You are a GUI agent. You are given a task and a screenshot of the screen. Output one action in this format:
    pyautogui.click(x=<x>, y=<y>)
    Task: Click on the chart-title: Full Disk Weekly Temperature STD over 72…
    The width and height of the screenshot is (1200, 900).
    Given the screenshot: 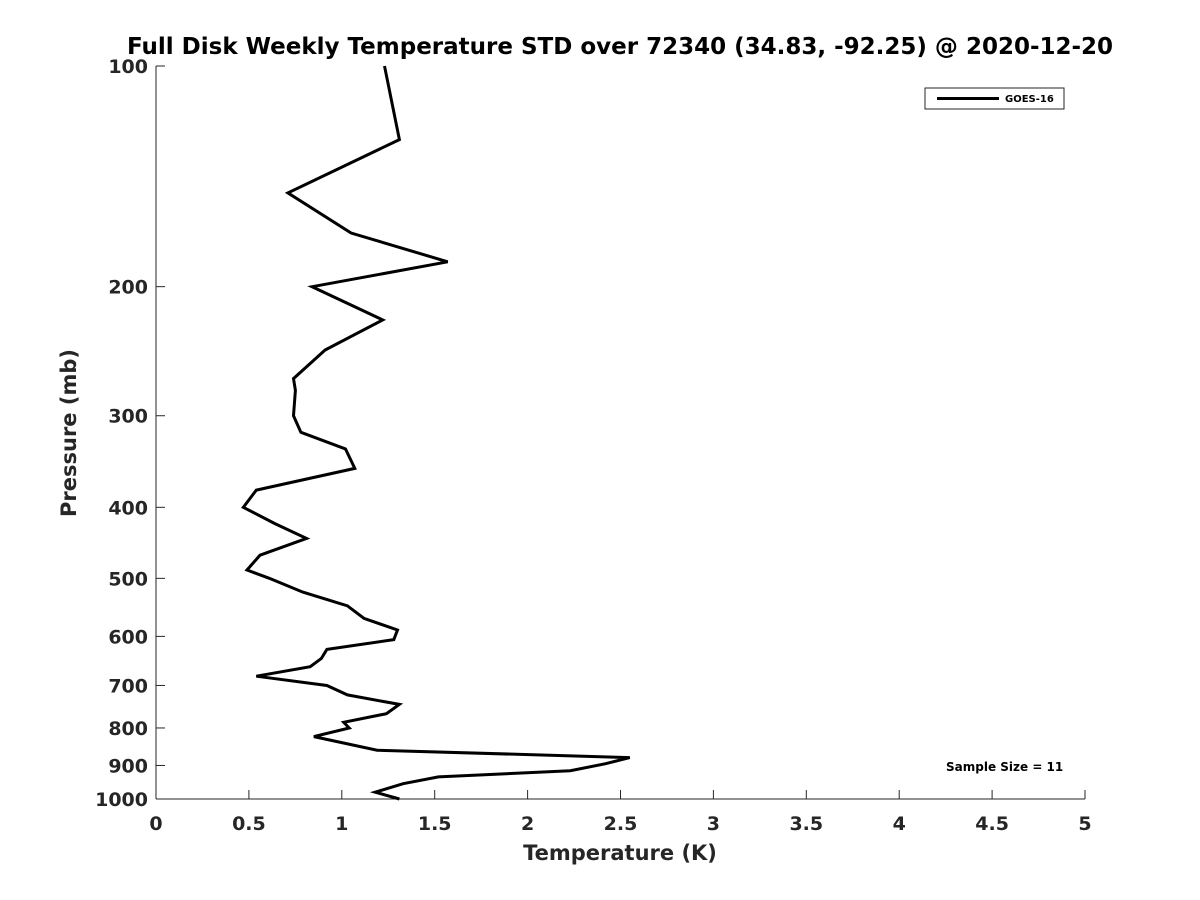 What is the action you would take?
    pyautogui.click(x=620, y=47)
    